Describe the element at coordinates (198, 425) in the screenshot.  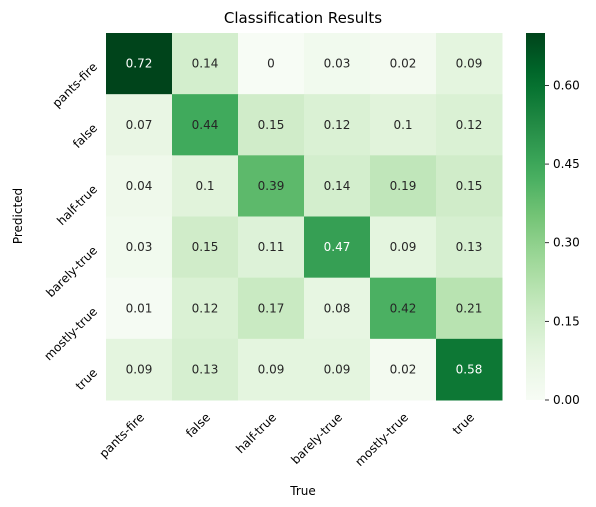
I see `x-tick-label: false` at that location.